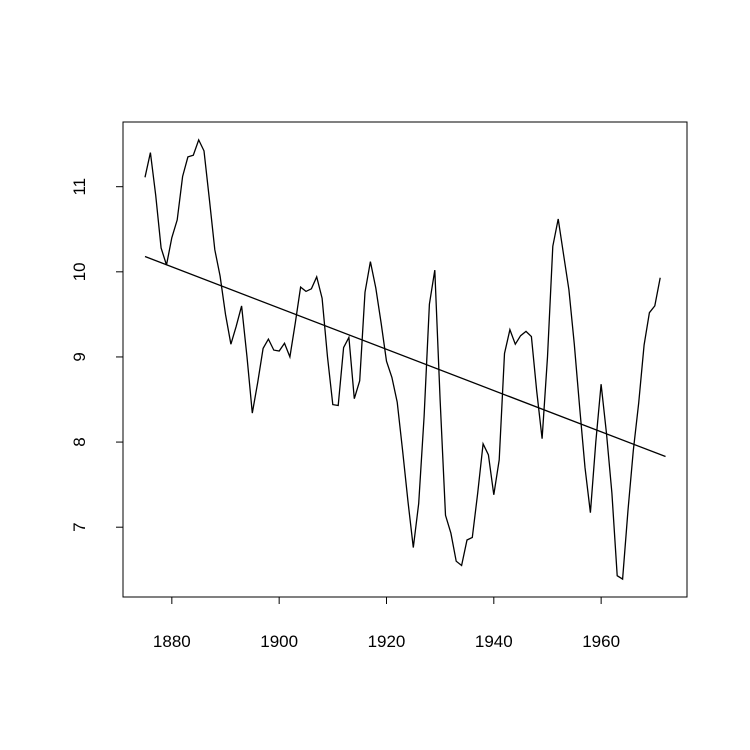  Describe the element at coordinates (386, 623) in the screenshot. I see `x-axis: 1880 1900 1920 1940 1960` at that location.